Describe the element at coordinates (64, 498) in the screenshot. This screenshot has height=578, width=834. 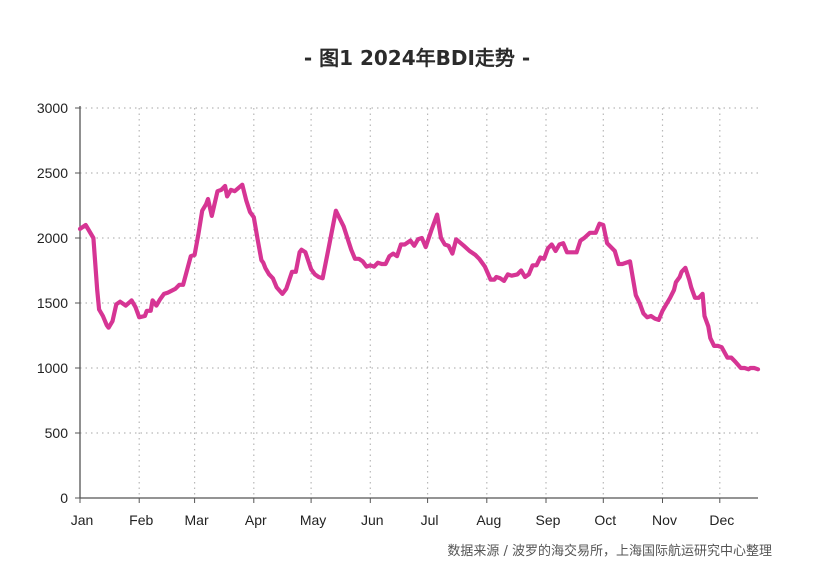
I see `y-tick-label: 0` at that location.